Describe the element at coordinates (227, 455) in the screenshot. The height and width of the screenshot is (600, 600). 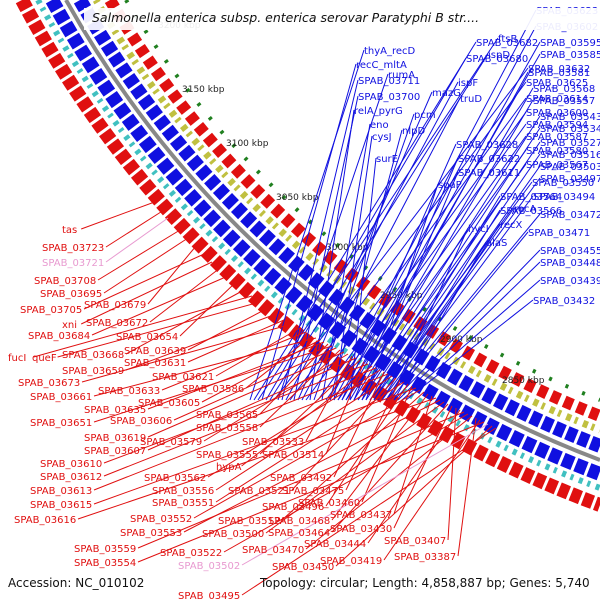
I see `gene-label: SPAB_03555` at that location.